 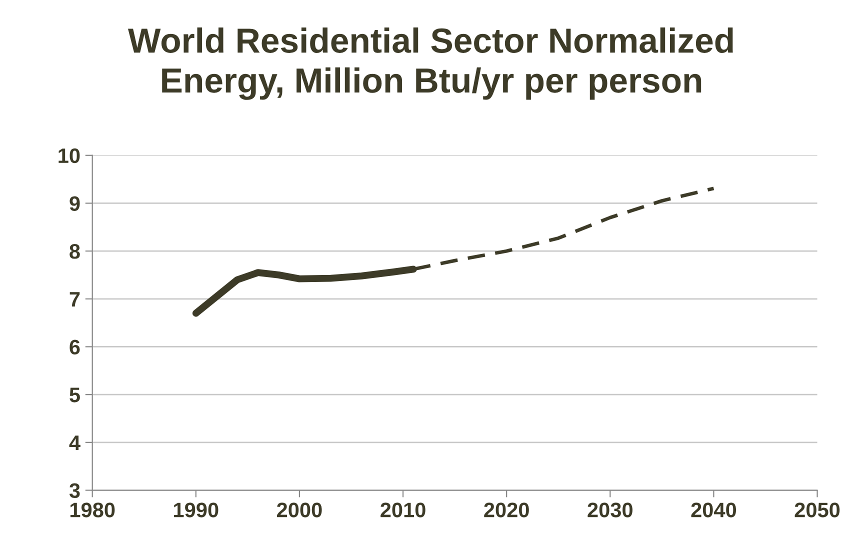 What do you see at coordinates (403, 510) in the screenshot?
I see `x-tick-label: 2010` at bounding box center [403, 510].